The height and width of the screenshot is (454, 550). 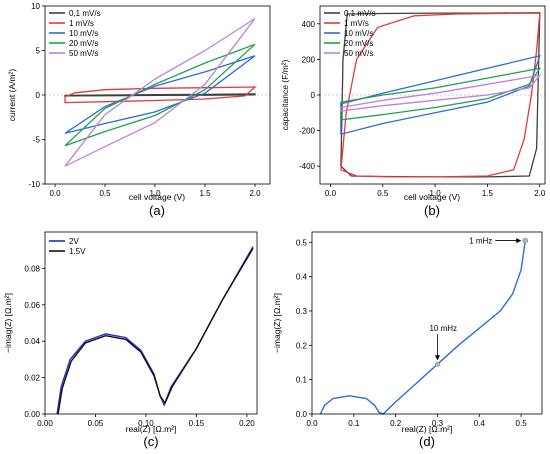 What do you see at coordinates (312, 423) in the screenshot?
I see `panel-d-xtick-label: 0.0` at bounding box center [312, 423].